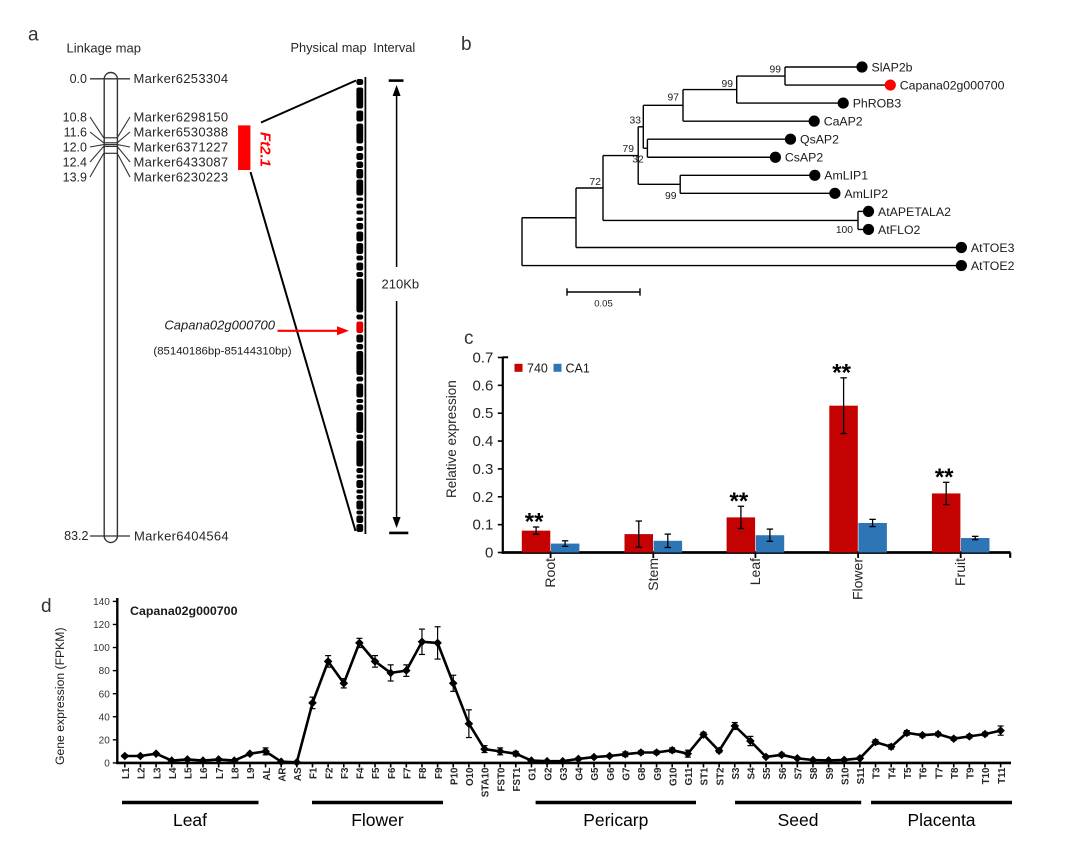 The width and height of the screenshot is (1080, 850). What do you see at coordinates (924, 773) in the screenshot?
I see `svg-text: T6` at bounding box center [924, 773].